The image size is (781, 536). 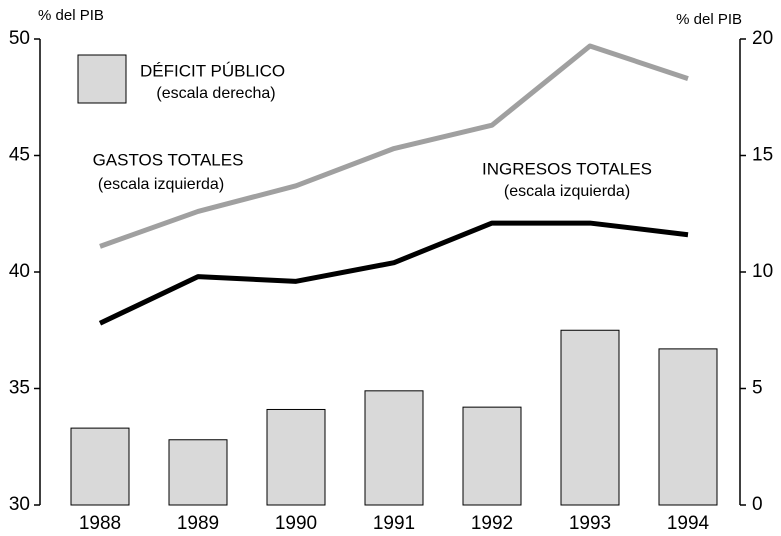 What do you see at coordinates (492, 523) in the screenshot?
I see `x-tick-label: 1992` at bounding box center [492, 523].